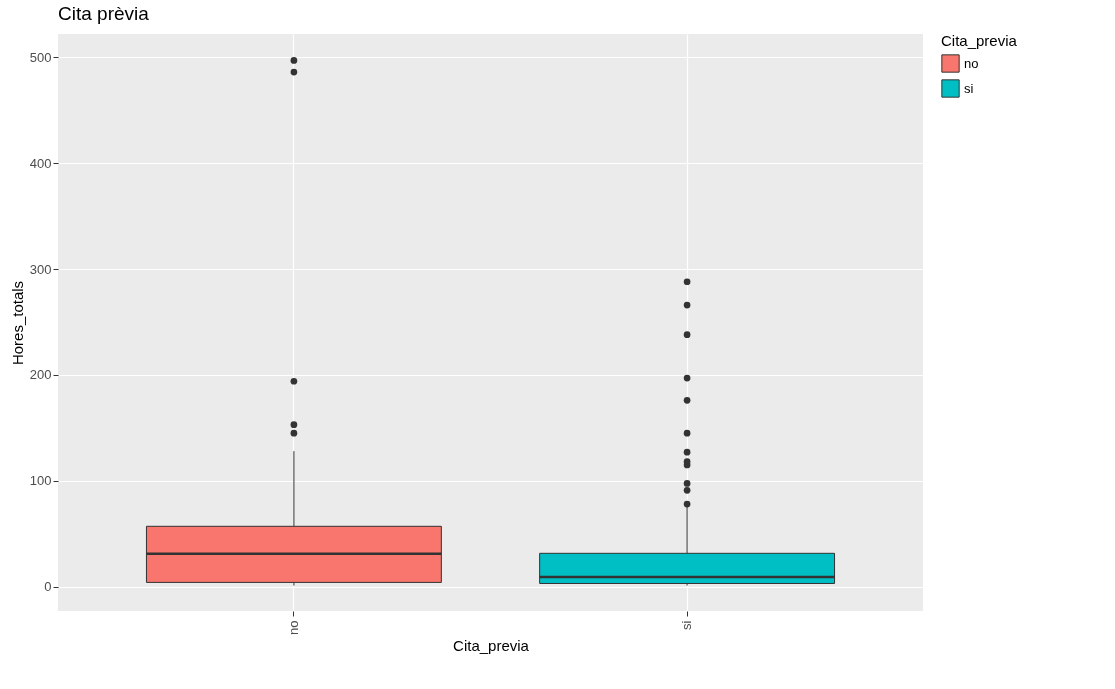  Describe the element at coordinates (40, 481) in the screenshot. I see `y-tick-label: 100` at that location.